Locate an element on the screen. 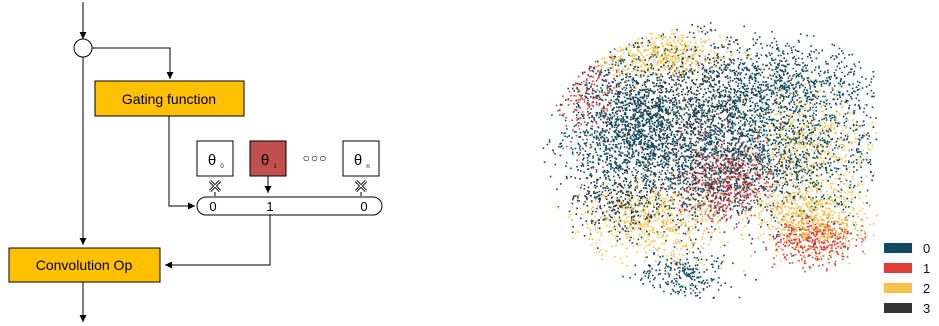  legend-entry-1: 1 is located at coordinates (911, 268).